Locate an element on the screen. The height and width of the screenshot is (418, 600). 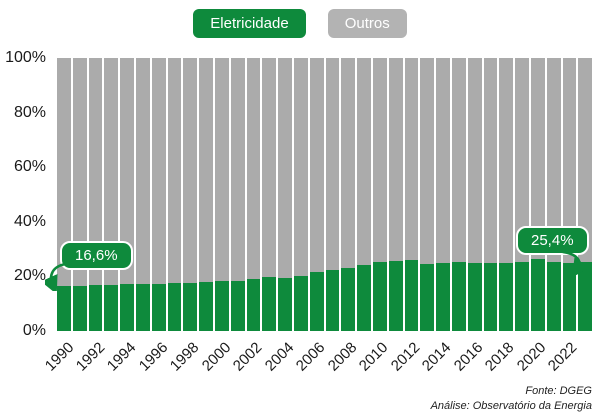
bar-2007 is located at coordinates (332, 194).